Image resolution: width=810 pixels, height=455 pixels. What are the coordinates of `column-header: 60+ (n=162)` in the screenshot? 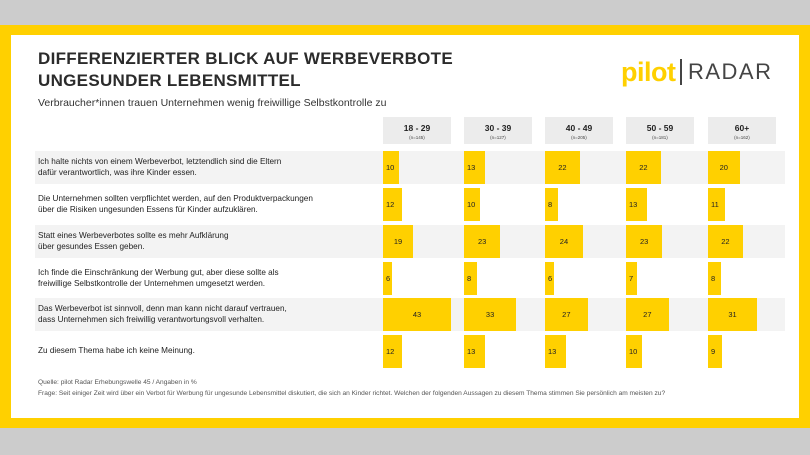 It's located at (742, 130).